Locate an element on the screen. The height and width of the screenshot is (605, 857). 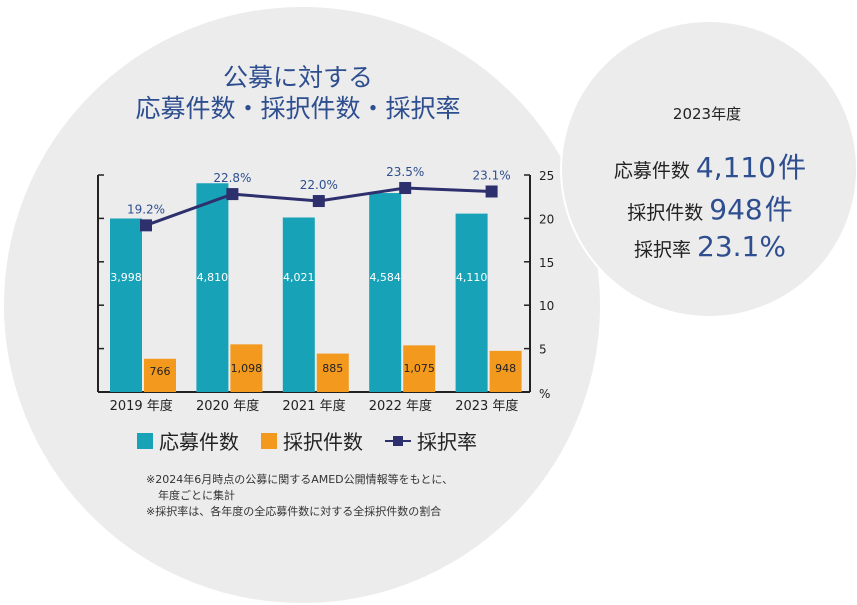
summary-row-applications: 応募件数 4,110 件 is located at coordinates (710, 166).